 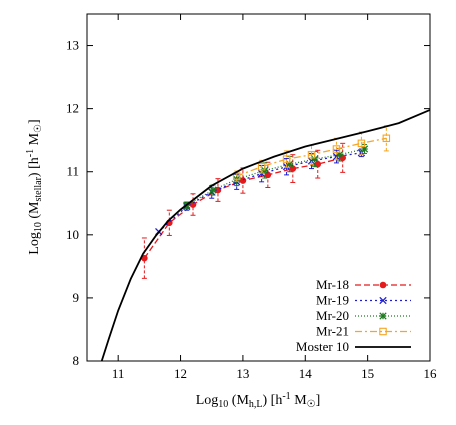 What do you see at coordinates (258, 400) in the screenshot?
I see `x-axis-title: Log10 (Mh,L) [h-1 M☉]` at bounding box center [258, 400].